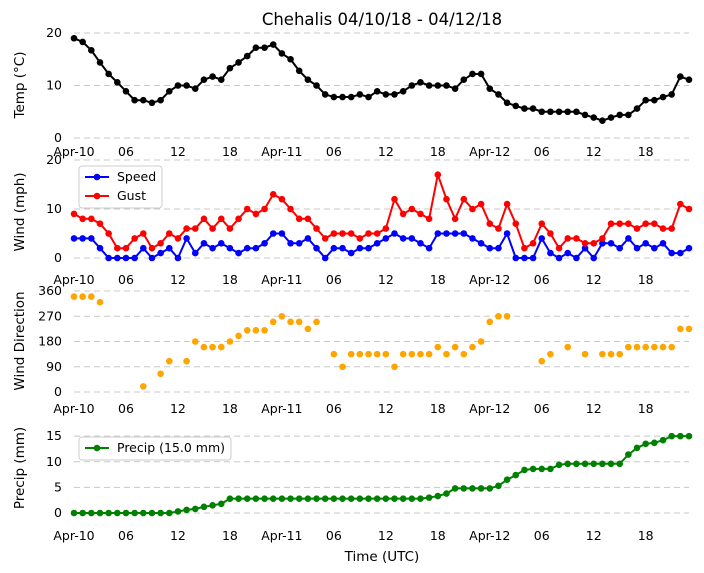  What do you see at coordinates (178, 535) in the screenshot?
I see `x-tick-label: 12` at bounding box center [178, 535].